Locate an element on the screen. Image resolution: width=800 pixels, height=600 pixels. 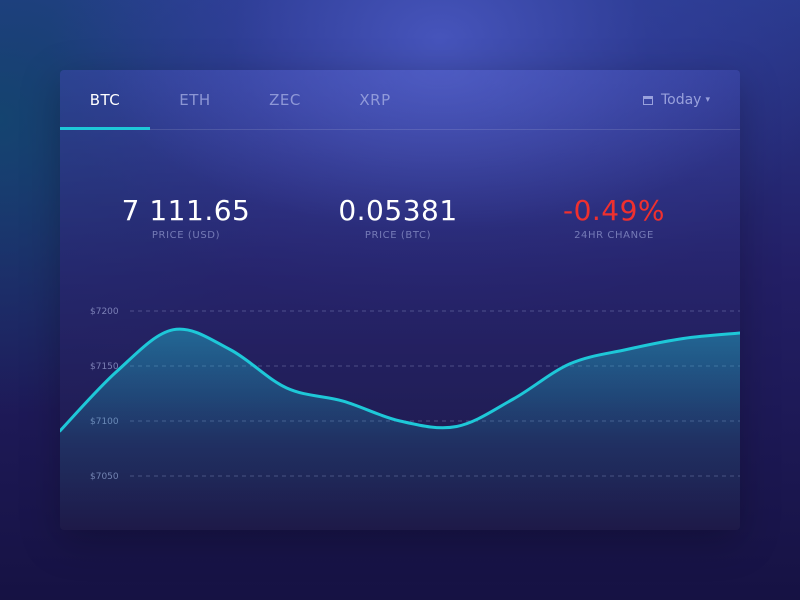
y-tick-label: $7150 is located at coordinates (104, 367).